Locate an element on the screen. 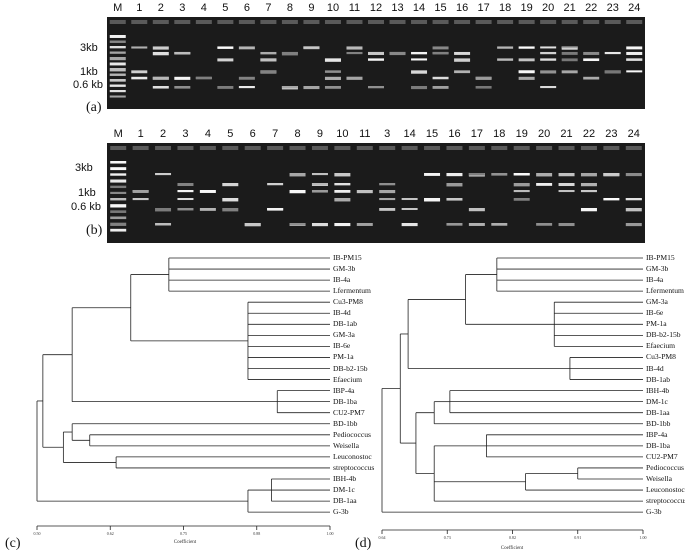 The height and width of the screenshot is (557, 685). lane-label: 5 is located at coordinates (230, 134).